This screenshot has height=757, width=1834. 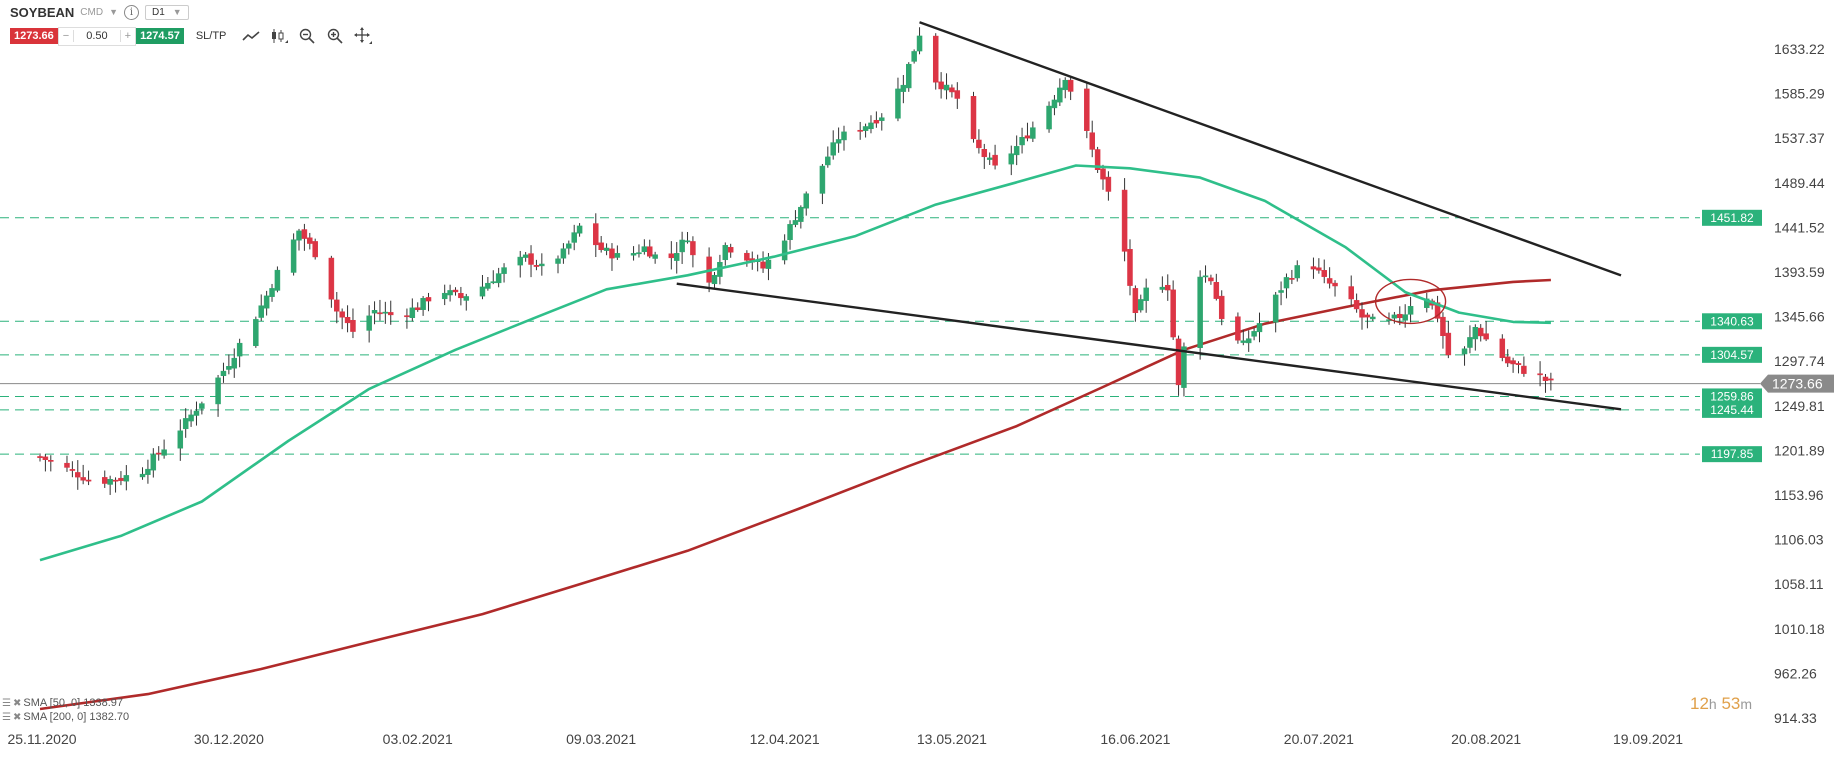 I want to click on move-icon, so click(x=363, y=36).